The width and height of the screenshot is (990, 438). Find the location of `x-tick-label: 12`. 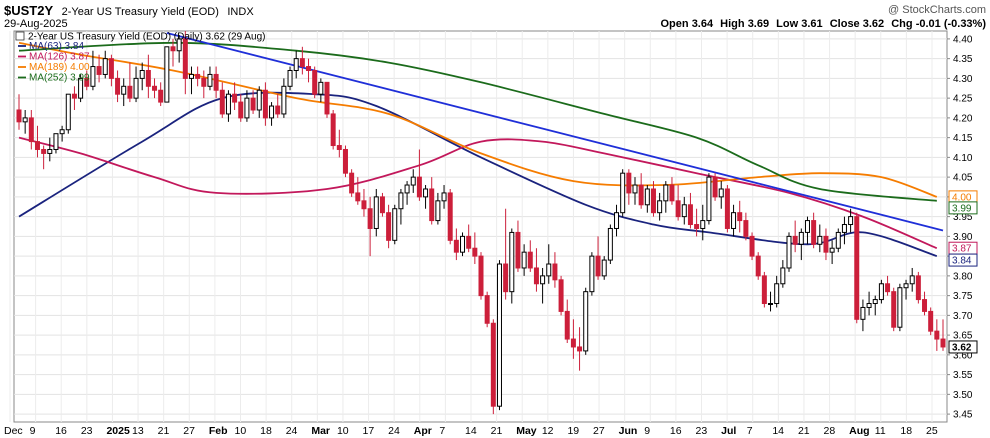

x-tick-label: 12 is located at coordinates (548, 431).